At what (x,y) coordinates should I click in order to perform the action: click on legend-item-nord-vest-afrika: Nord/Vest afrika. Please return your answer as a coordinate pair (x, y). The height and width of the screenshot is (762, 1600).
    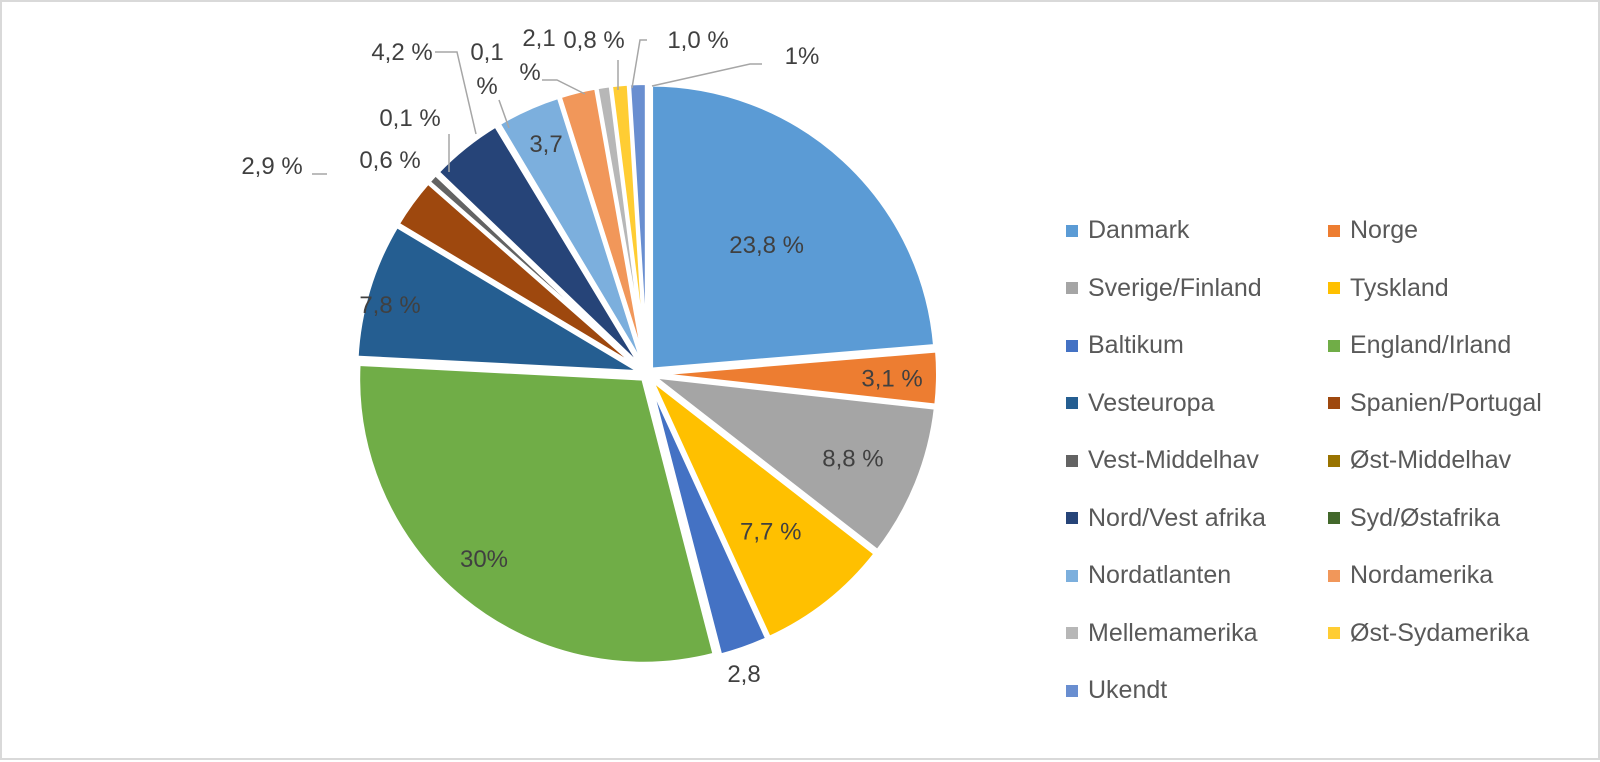
    Looking at the image, I should click on (1197, 519).